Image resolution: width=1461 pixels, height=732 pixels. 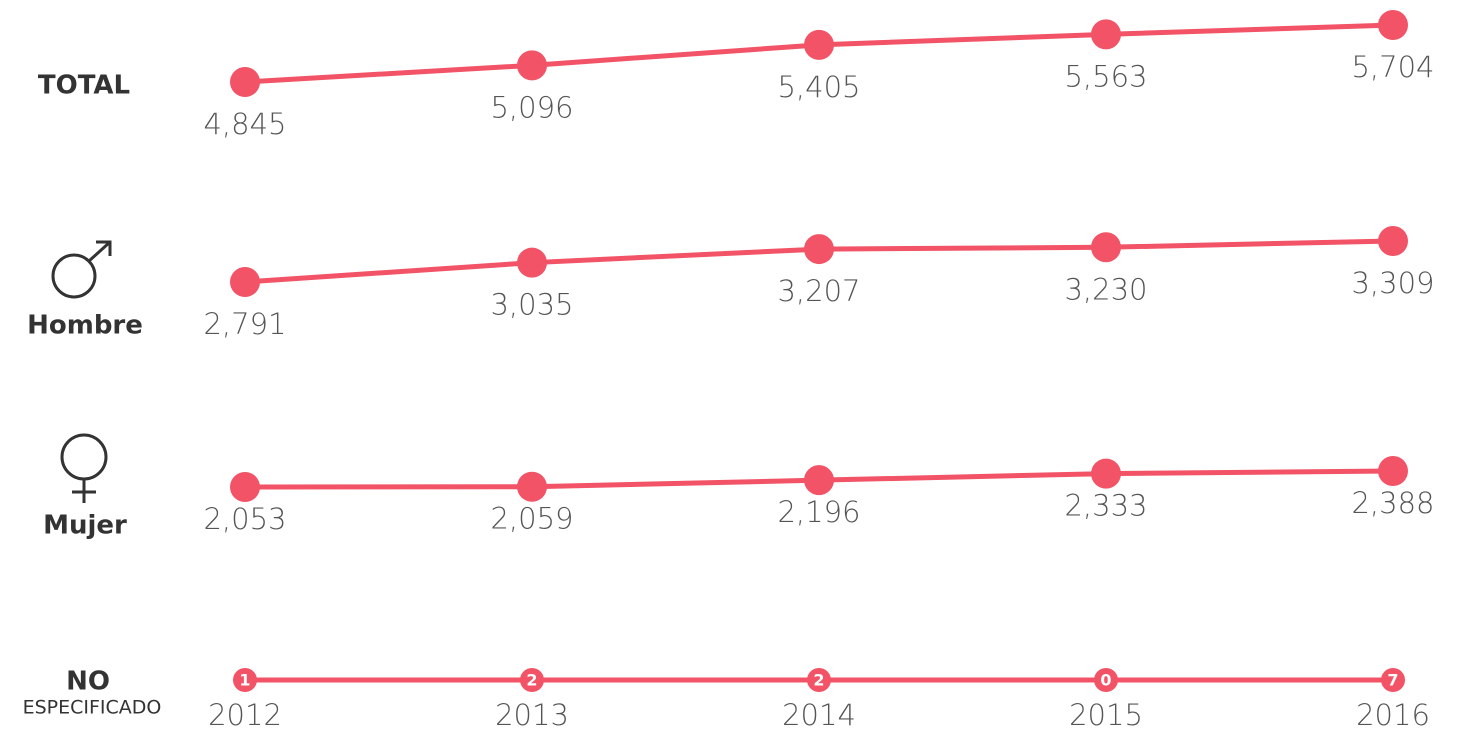 I want to click on value-label: 7, so click(x=1392, y=680).